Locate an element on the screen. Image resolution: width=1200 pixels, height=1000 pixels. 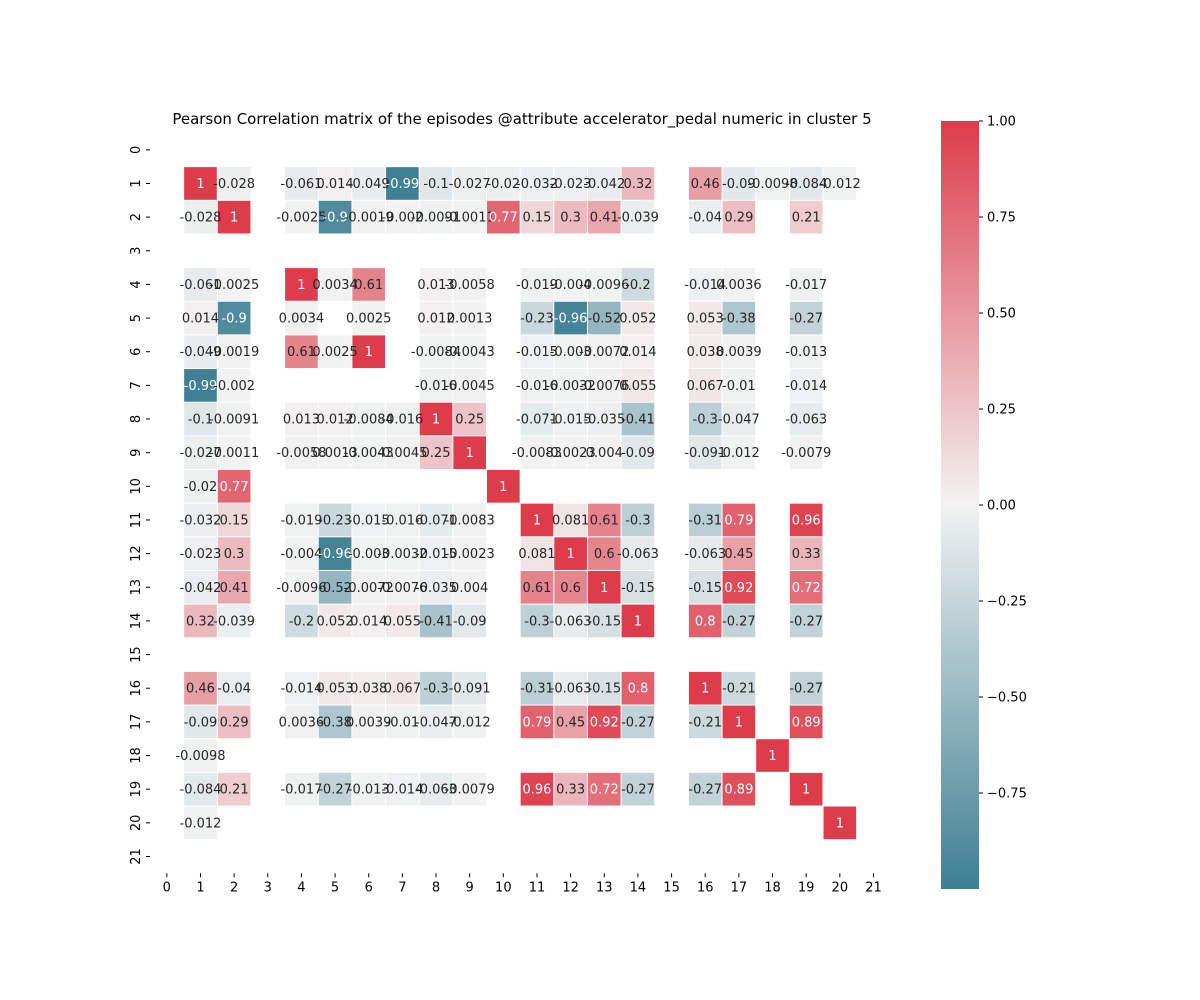
y-tick-label: 19 is located at coordinates (136, 789).